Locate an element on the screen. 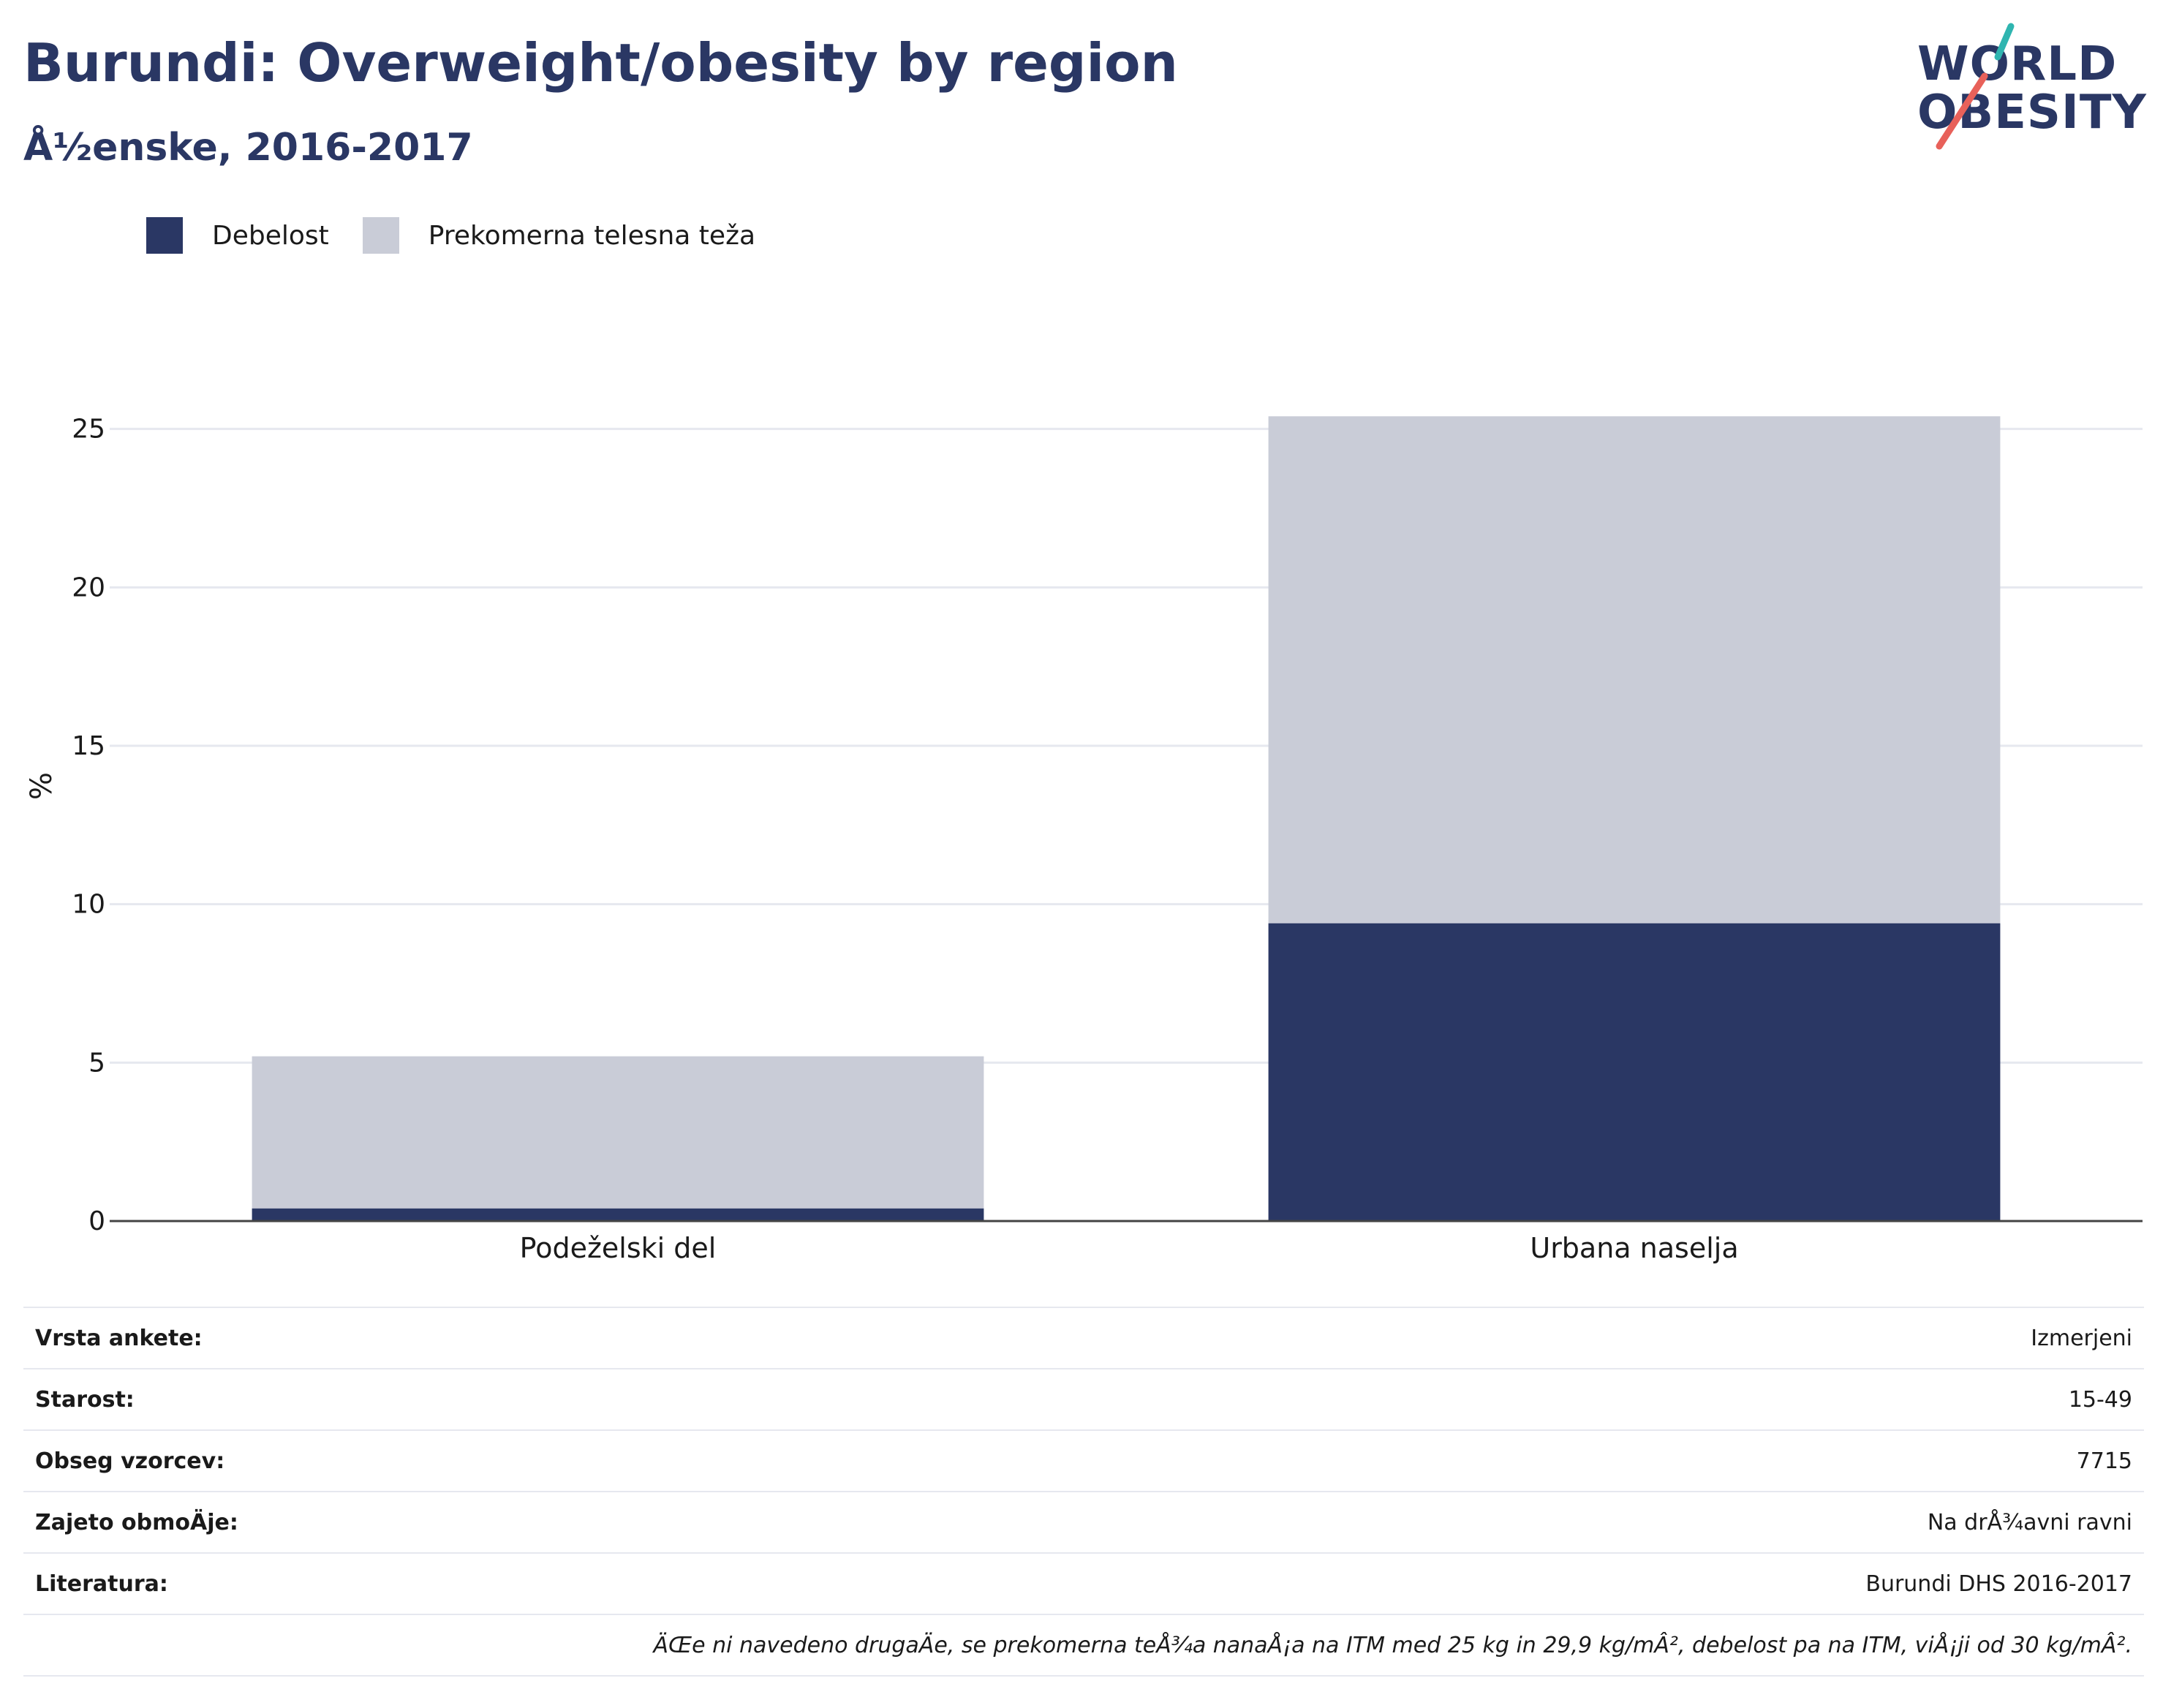  logo-line-2: OBESITY is located at coordinates (2032, 113).